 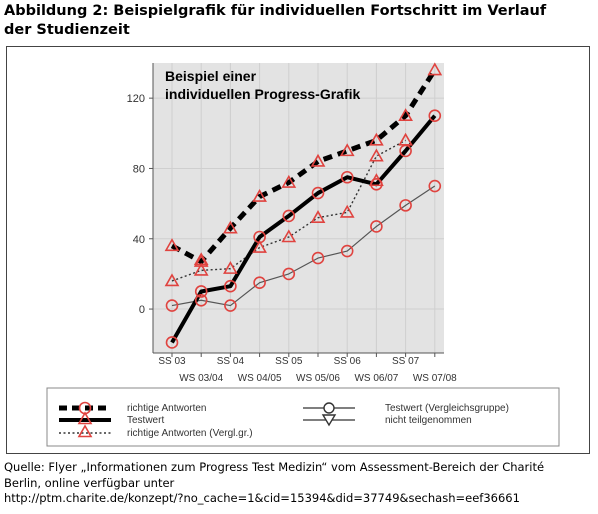 I want to click on y-tick-label: 120, so click(x=136, y=99).